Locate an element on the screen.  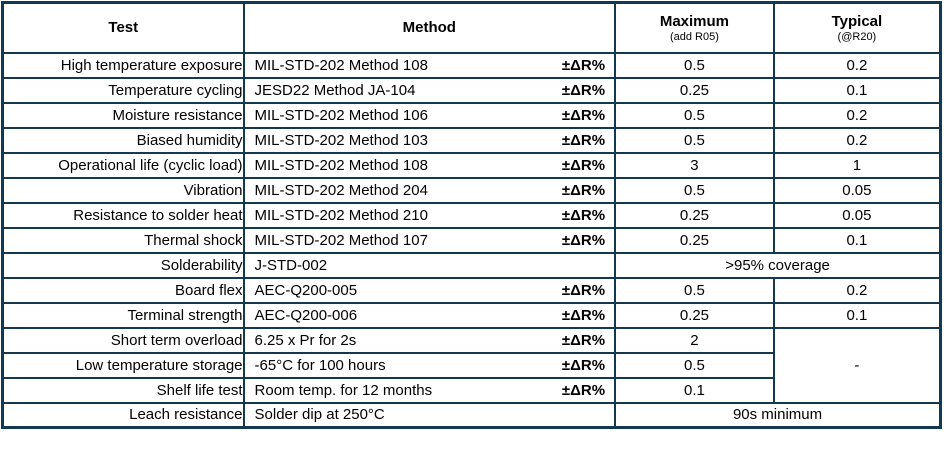
cell-test: Terminal strength is located at coordinates (123, 315).